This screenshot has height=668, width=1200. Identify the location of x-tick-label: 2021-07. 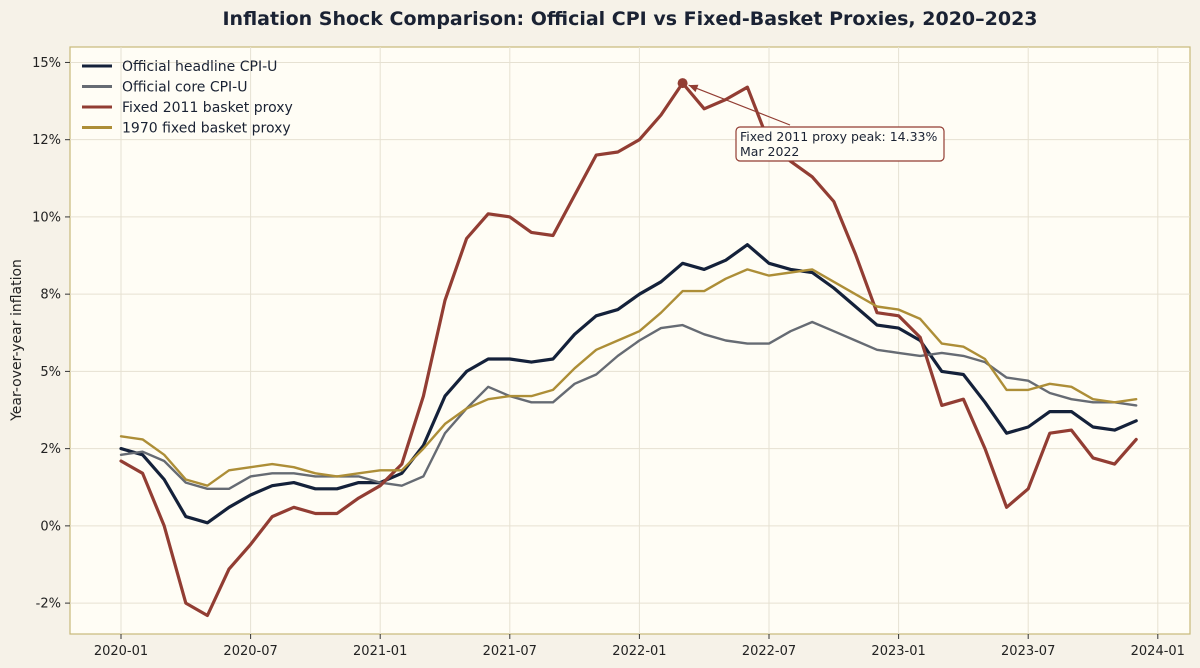
(510, 651).